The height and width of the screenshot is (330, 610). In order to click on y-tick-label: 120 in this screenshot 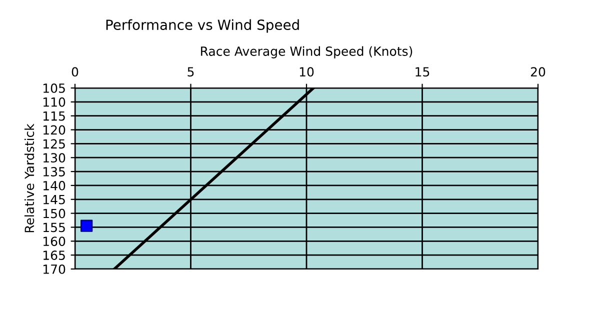, I will do `click(54, 130)`.